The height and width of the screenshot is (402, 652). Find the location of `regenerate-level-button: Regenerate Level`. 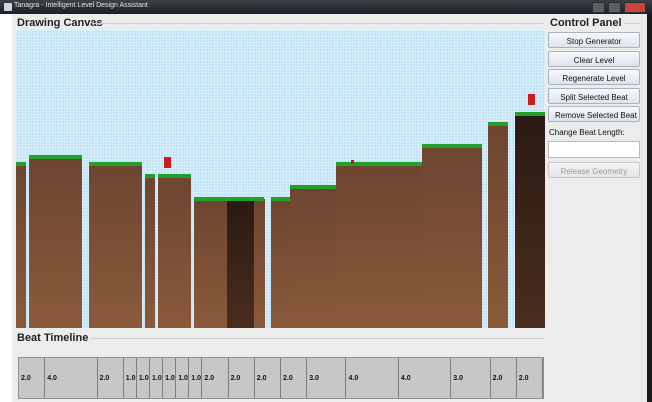

regenerate-level-button: Regenerate Level is located at coordinates (594, 77).